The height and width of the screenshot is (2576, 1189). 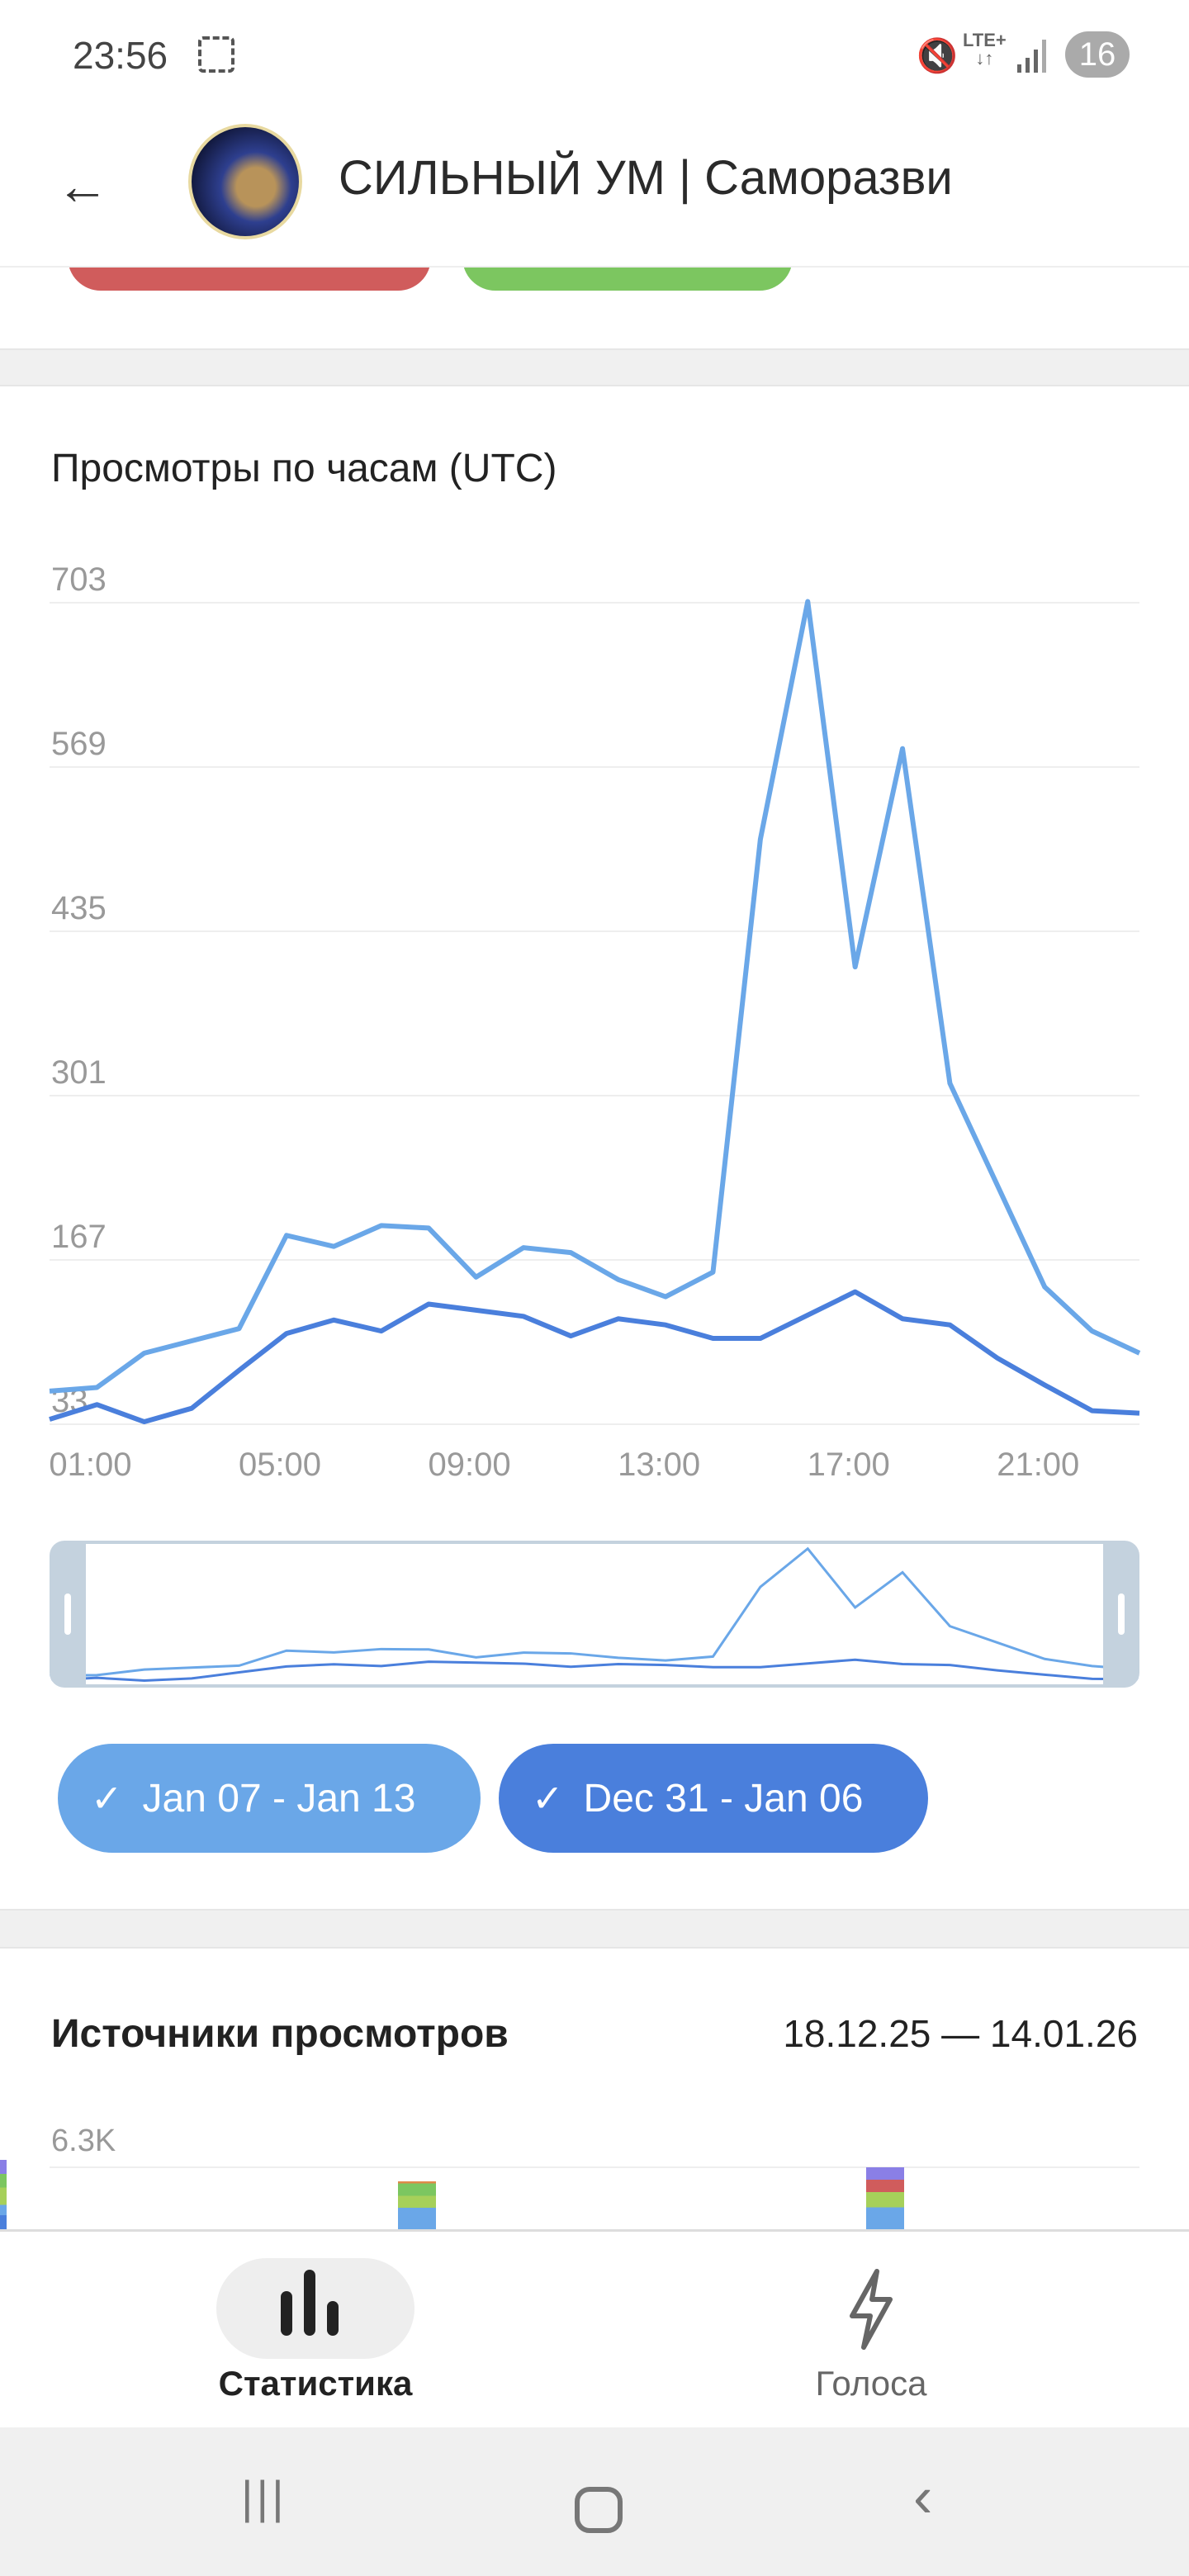 What do you see at coordinates (1038, 1465) in the screenshot?
I see `x-tick-label: 21:00` at bounding box center [1038, 1465].